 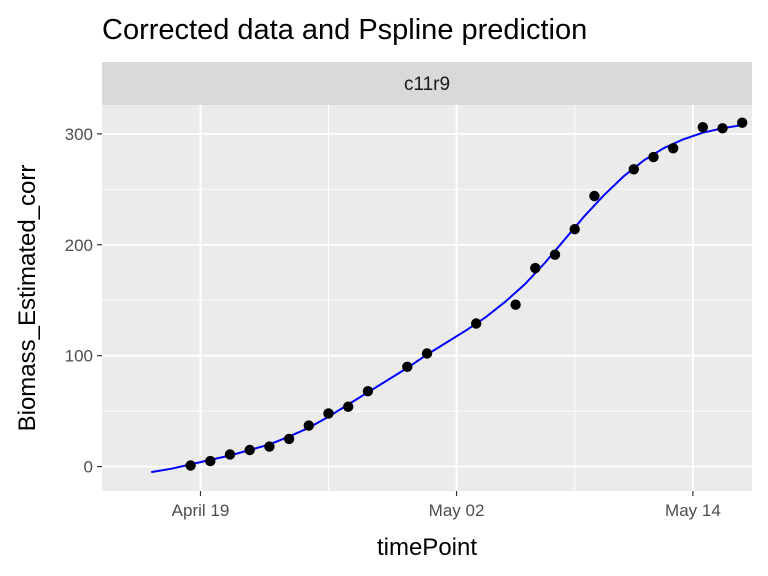 I want to click on y-axis-title: Biomass_Estimated_corr, so click(x=27, y=298).